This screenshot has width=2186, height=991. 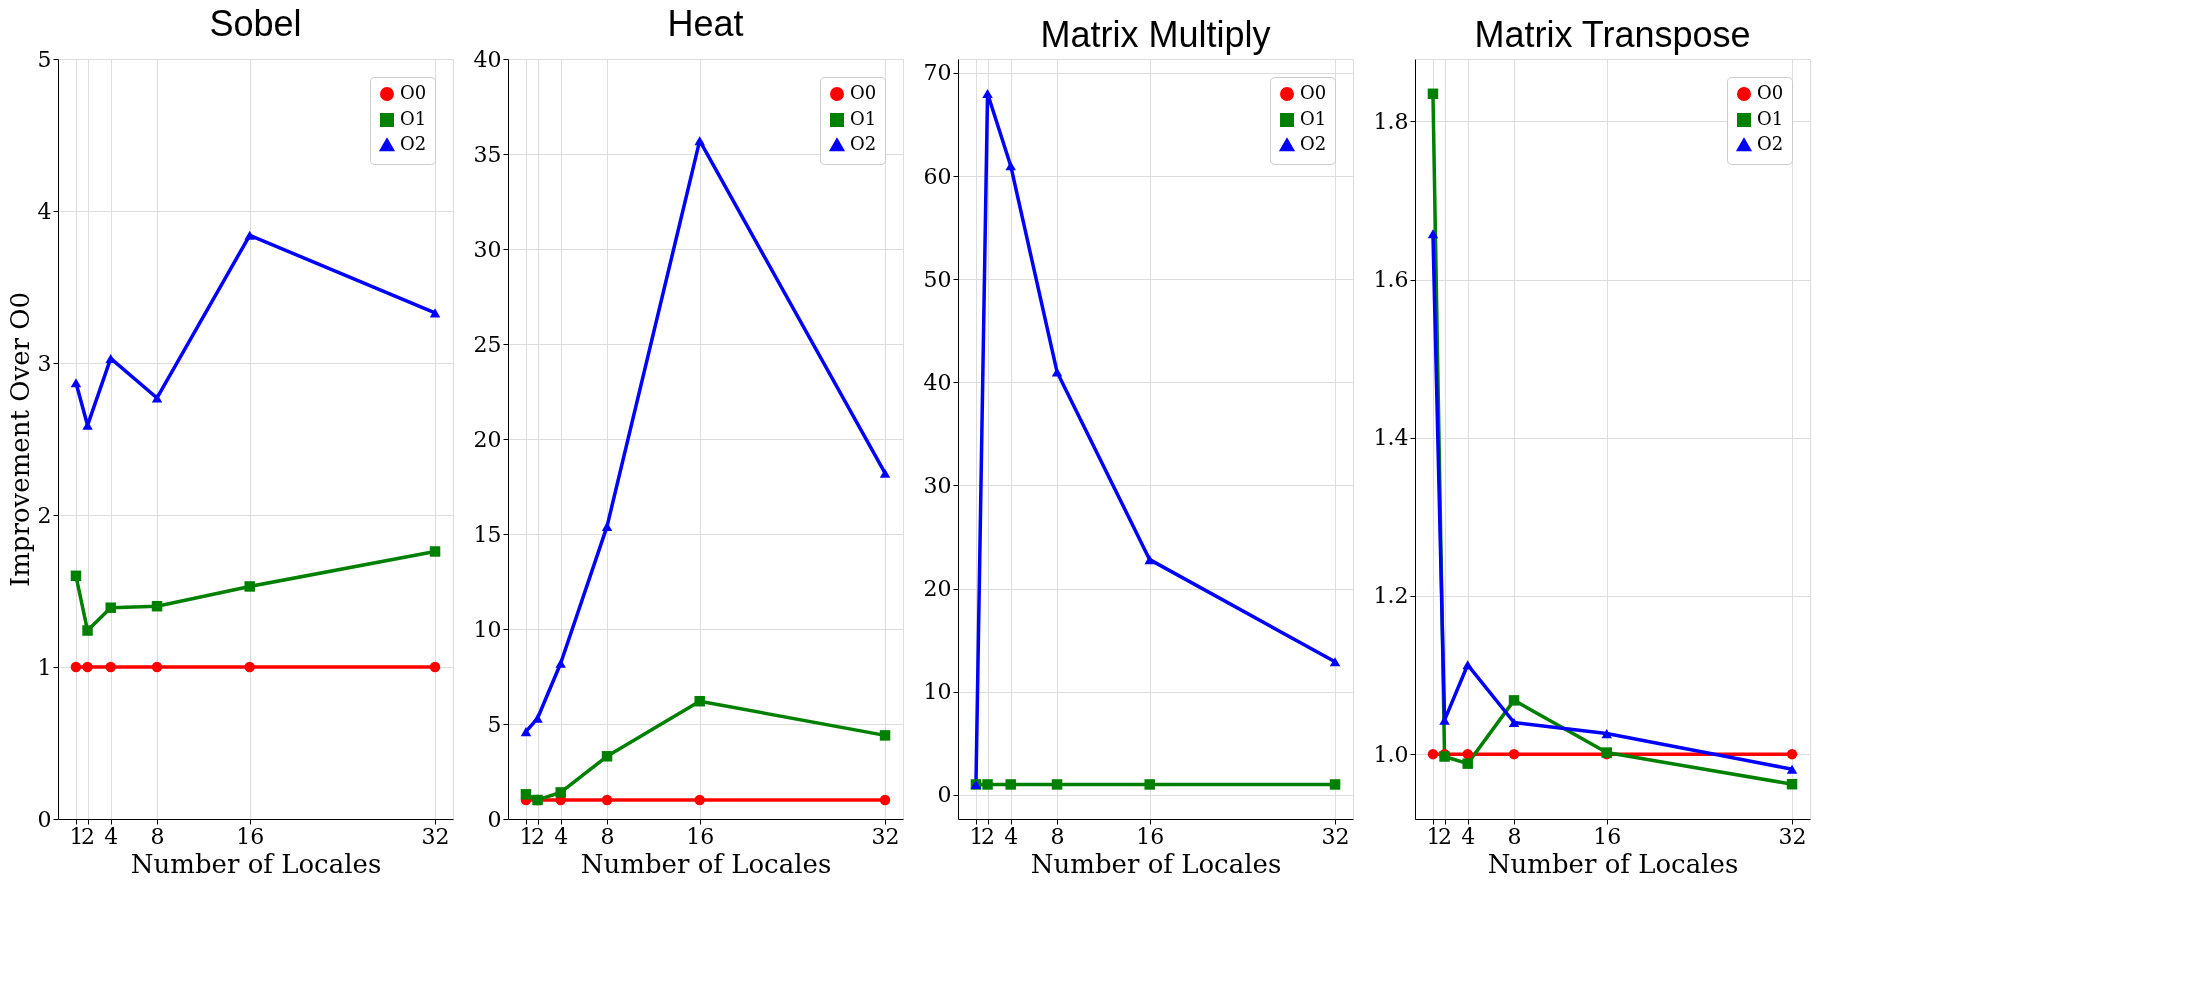 I want to click on y-tick-label: 70, so click(x=937, y=73).